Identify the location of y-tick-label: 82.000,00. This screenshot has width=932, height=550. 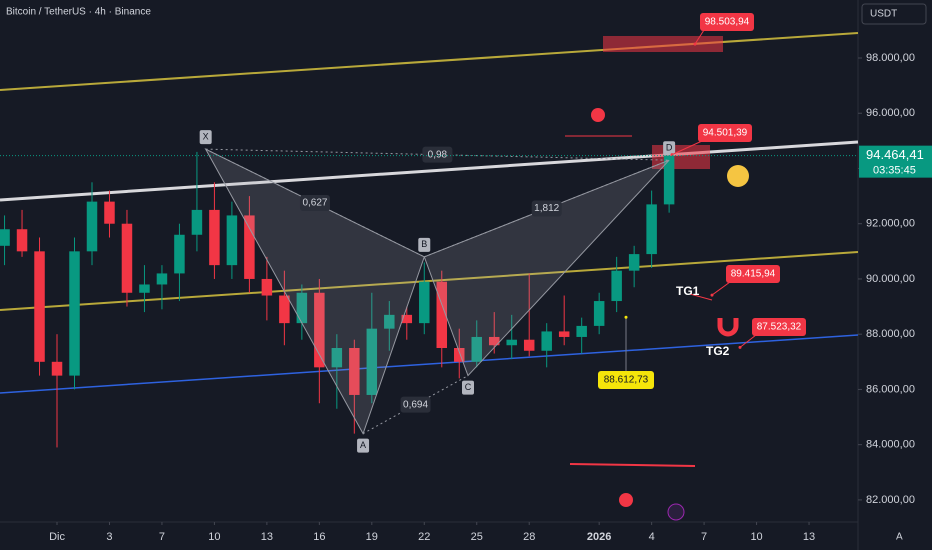
(890, 500).